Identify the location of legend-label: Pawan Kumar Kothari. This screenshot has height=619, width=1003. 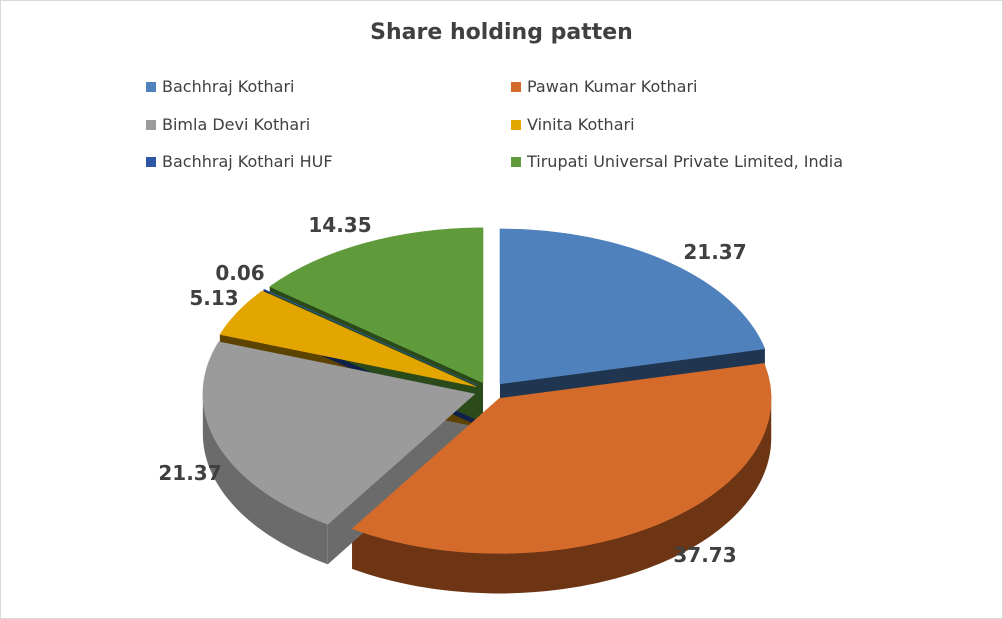
(612, 86).